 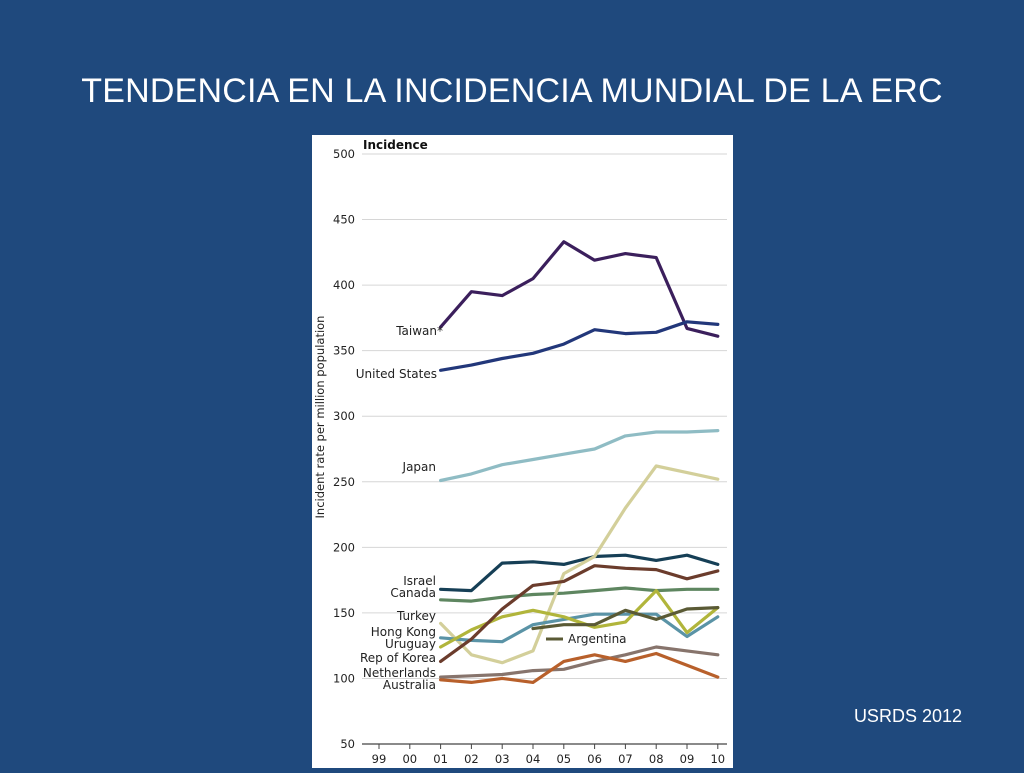 What do you see at coordinates (320, 417) in the screenshot?
I see `y-axis-label: Incident rate per million population` at bounding box center [320, 417].